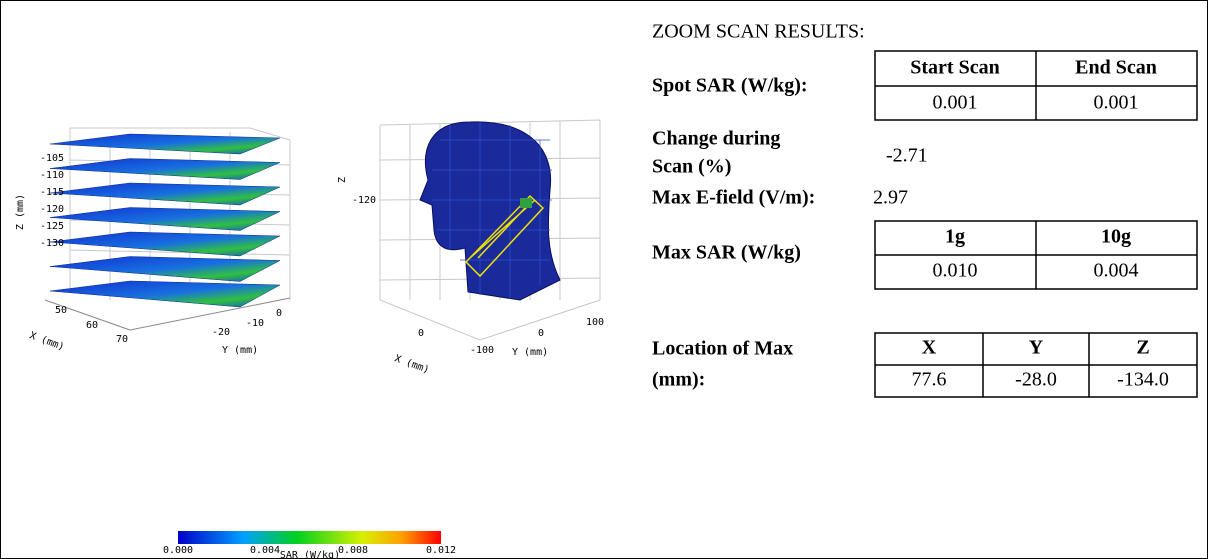  I want to click on cell: 77.6, so click(929, 380).